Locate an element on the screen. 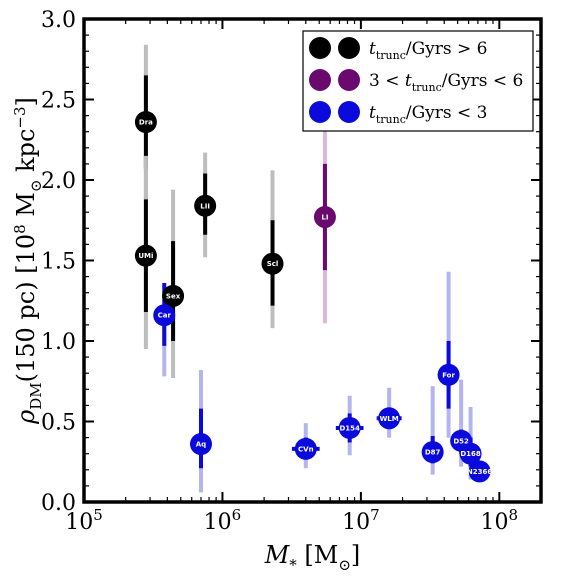  point-label-d154: D154 is located at coordinates (349, 428).